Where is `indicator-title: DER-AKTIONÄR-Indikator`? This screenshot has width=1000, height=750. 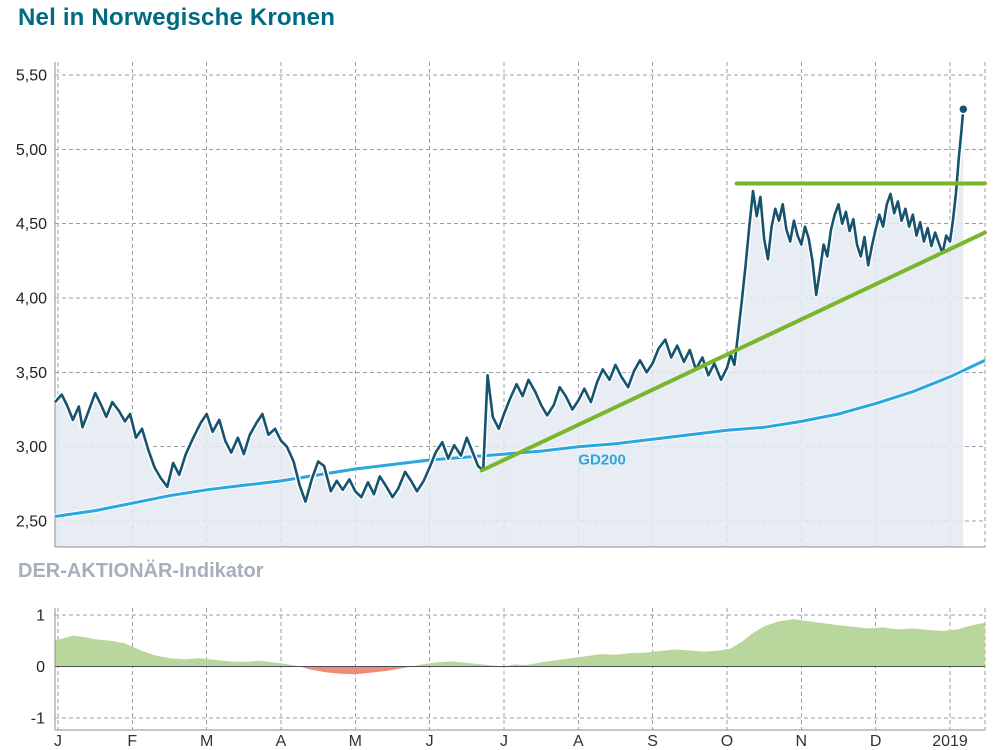 indicator-title: DER-AKTIONÄR-Indikator is located at coordinates (141, 571).